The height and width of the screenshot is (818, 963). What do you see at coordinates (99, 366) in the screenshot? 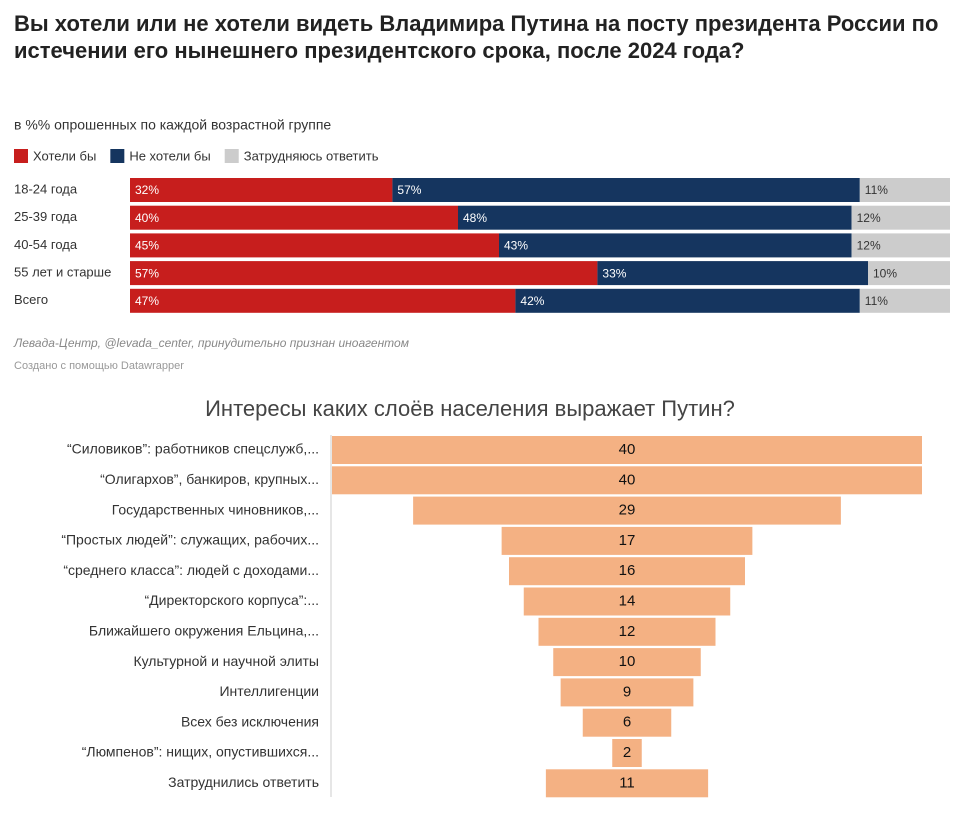
I see `credit: Создано с помощью Datawrapper` at bounding box center [99, 366].